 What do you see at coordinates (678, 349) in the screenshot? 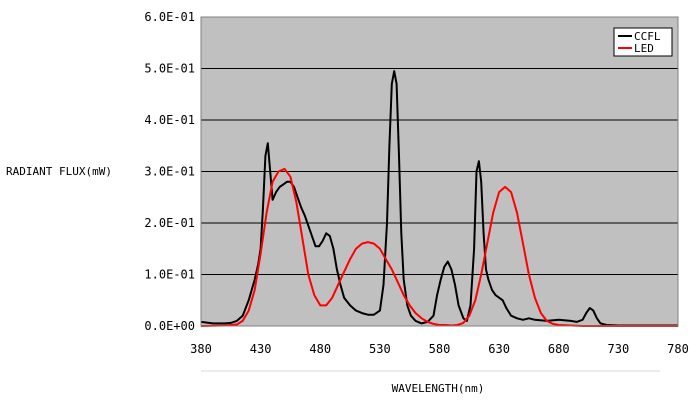
I see `x-tick-label: 780` at bounding box center [678, 349].